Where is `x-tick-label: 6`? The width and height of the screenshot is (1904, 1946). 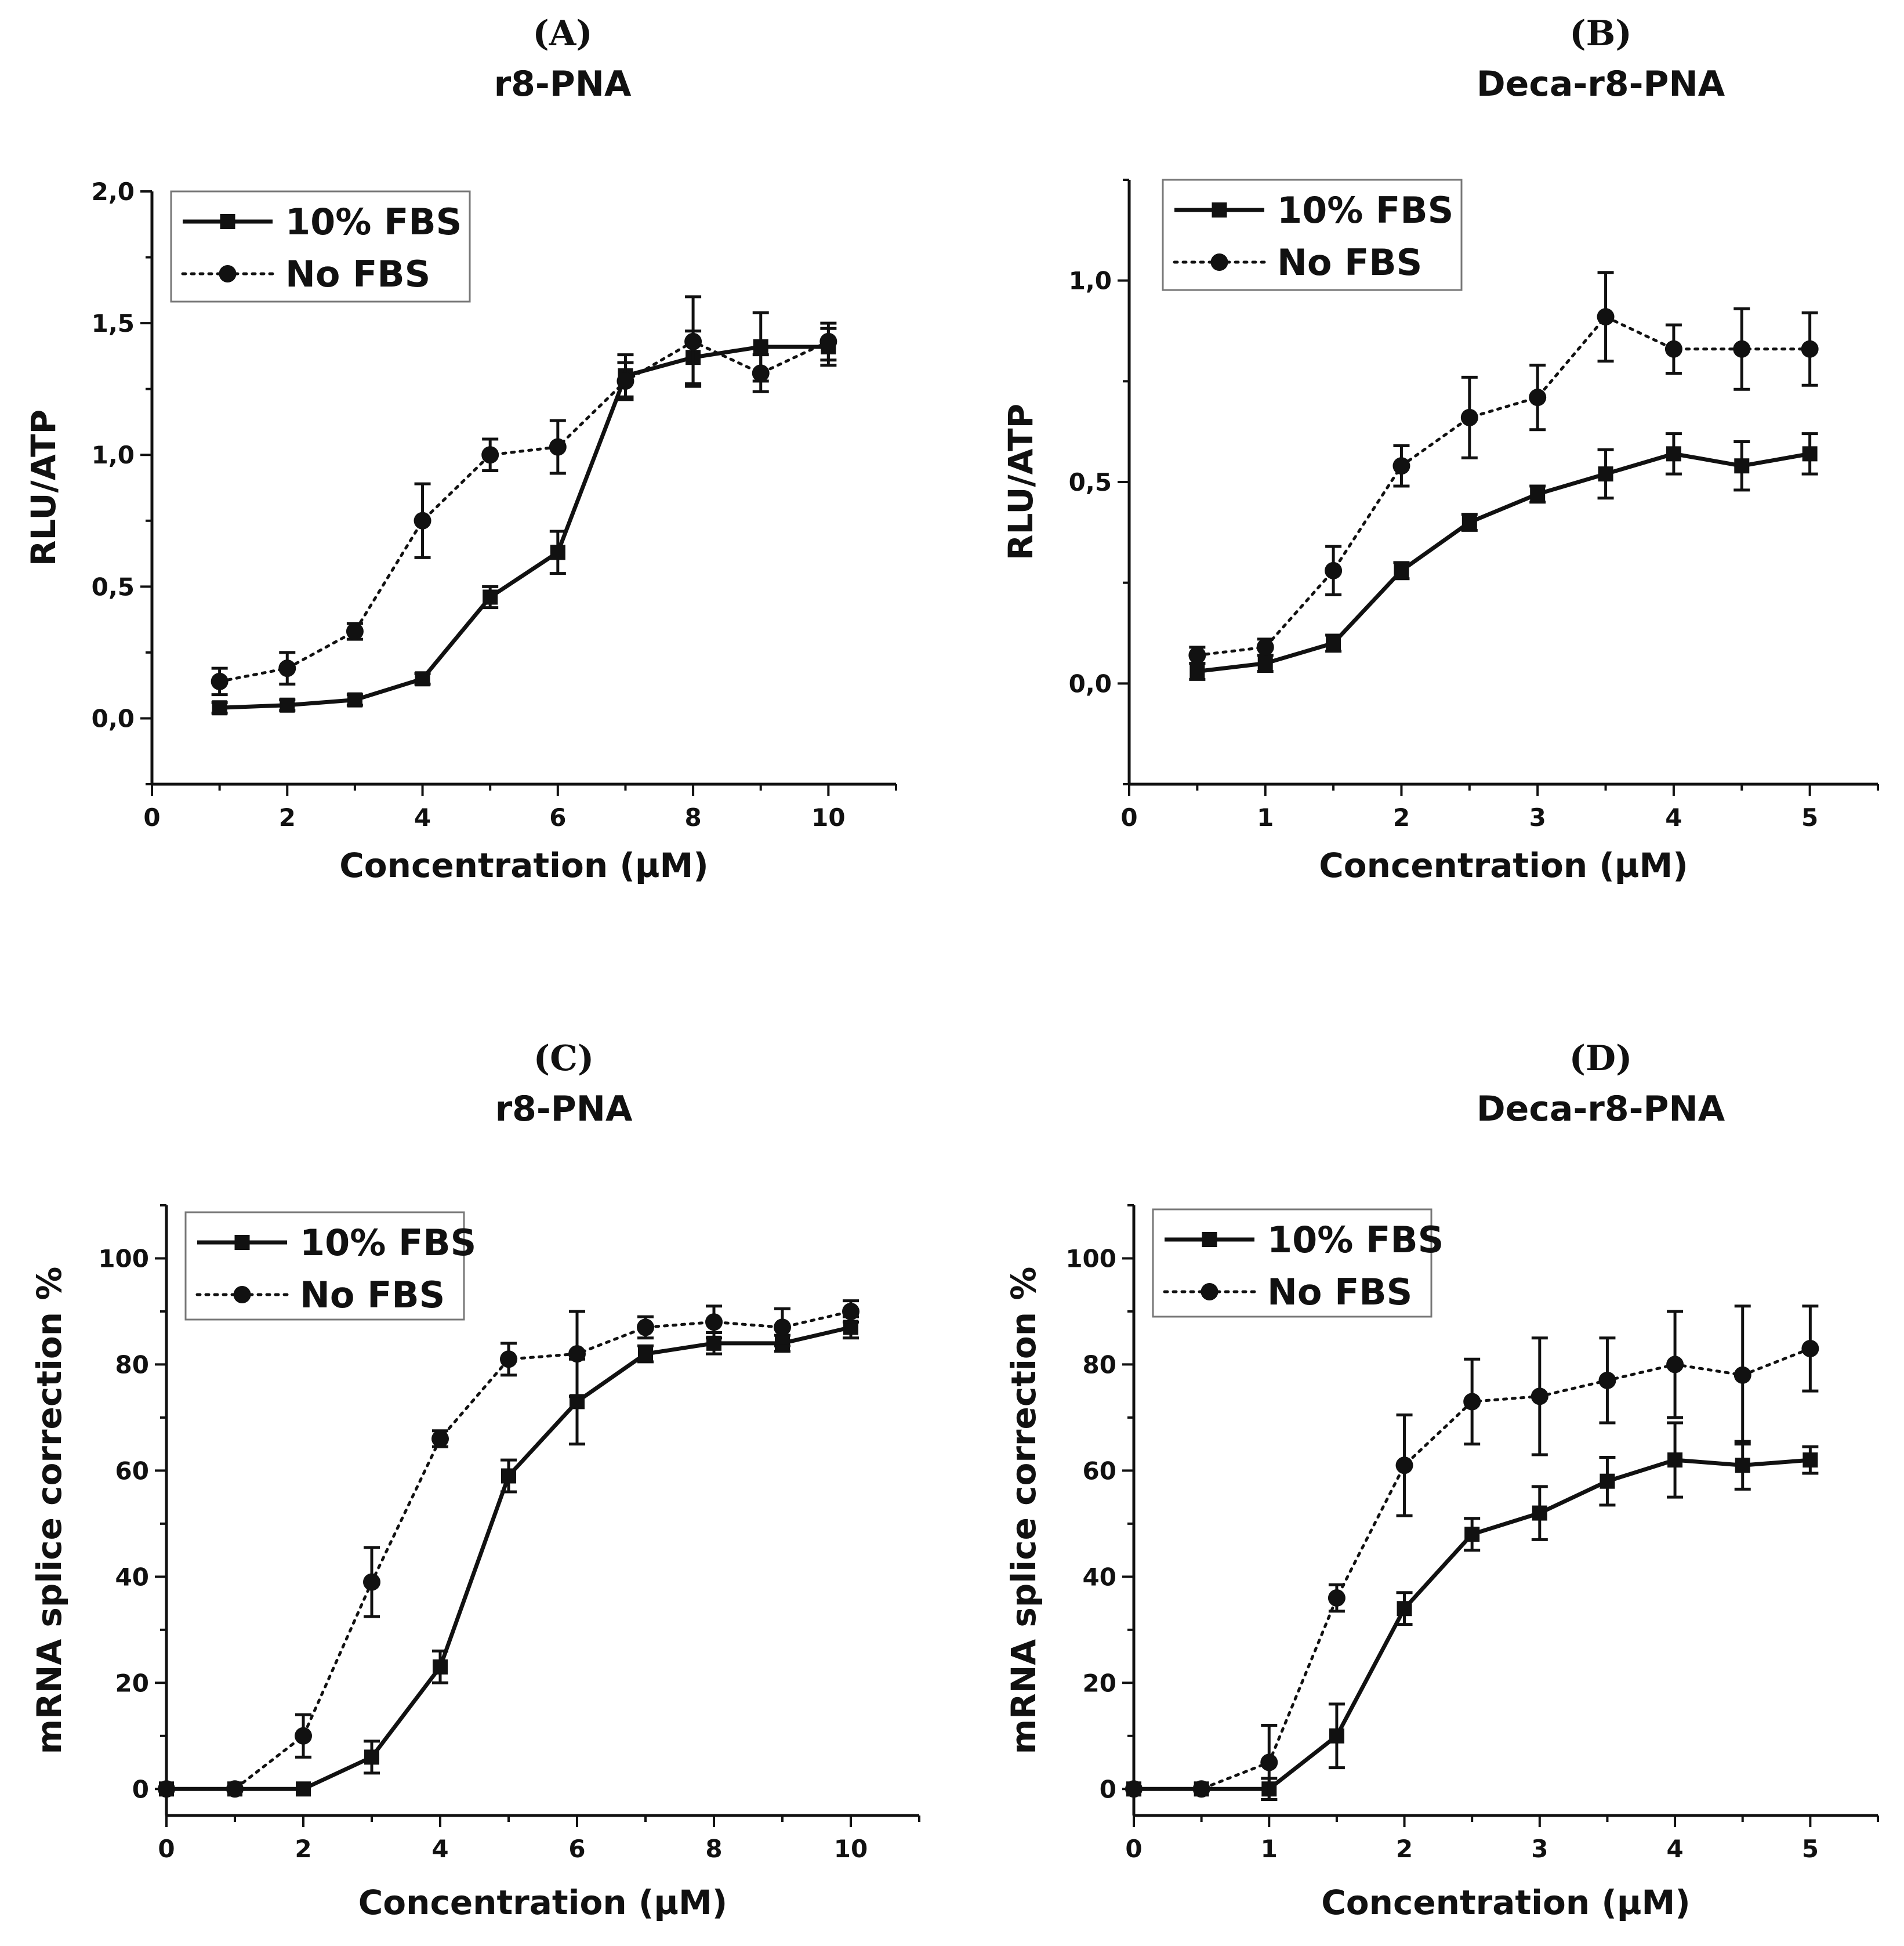 x-tick-label: 6 is located at coordinates (557, 817).